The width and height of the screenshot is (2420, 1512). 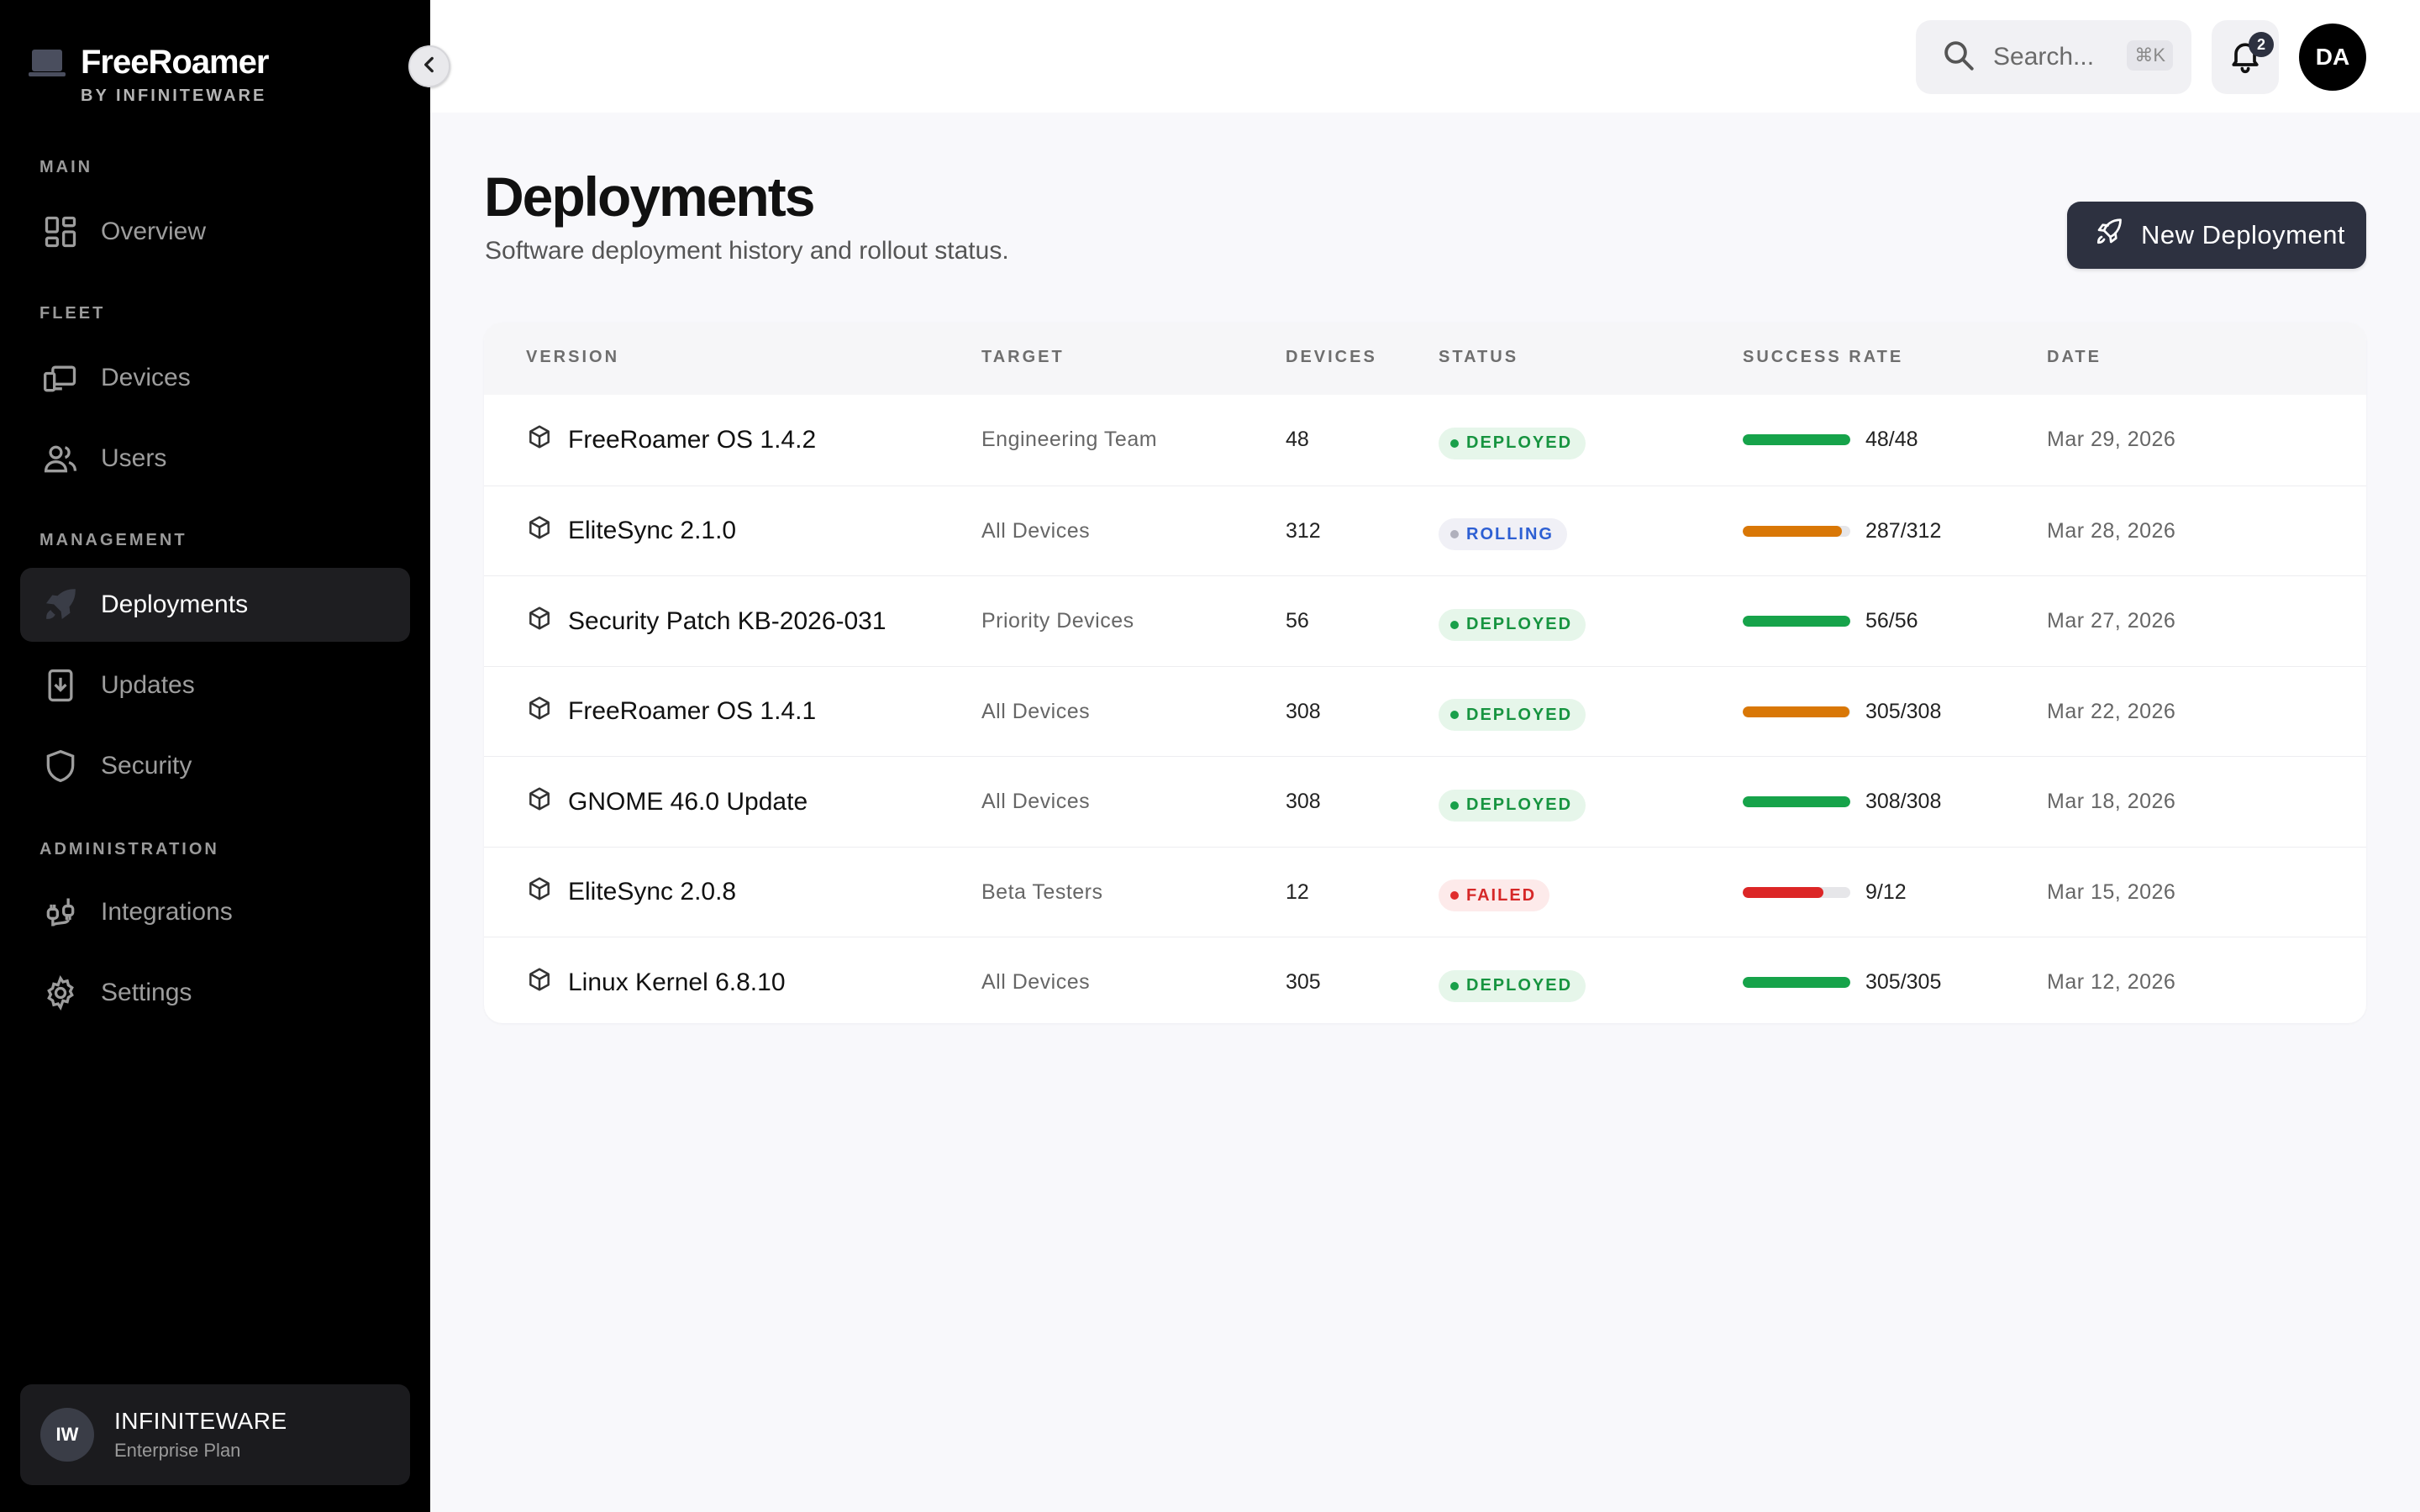 I want to click on sidebar-item-integrations: Integrations, so click(x=215, y=912).